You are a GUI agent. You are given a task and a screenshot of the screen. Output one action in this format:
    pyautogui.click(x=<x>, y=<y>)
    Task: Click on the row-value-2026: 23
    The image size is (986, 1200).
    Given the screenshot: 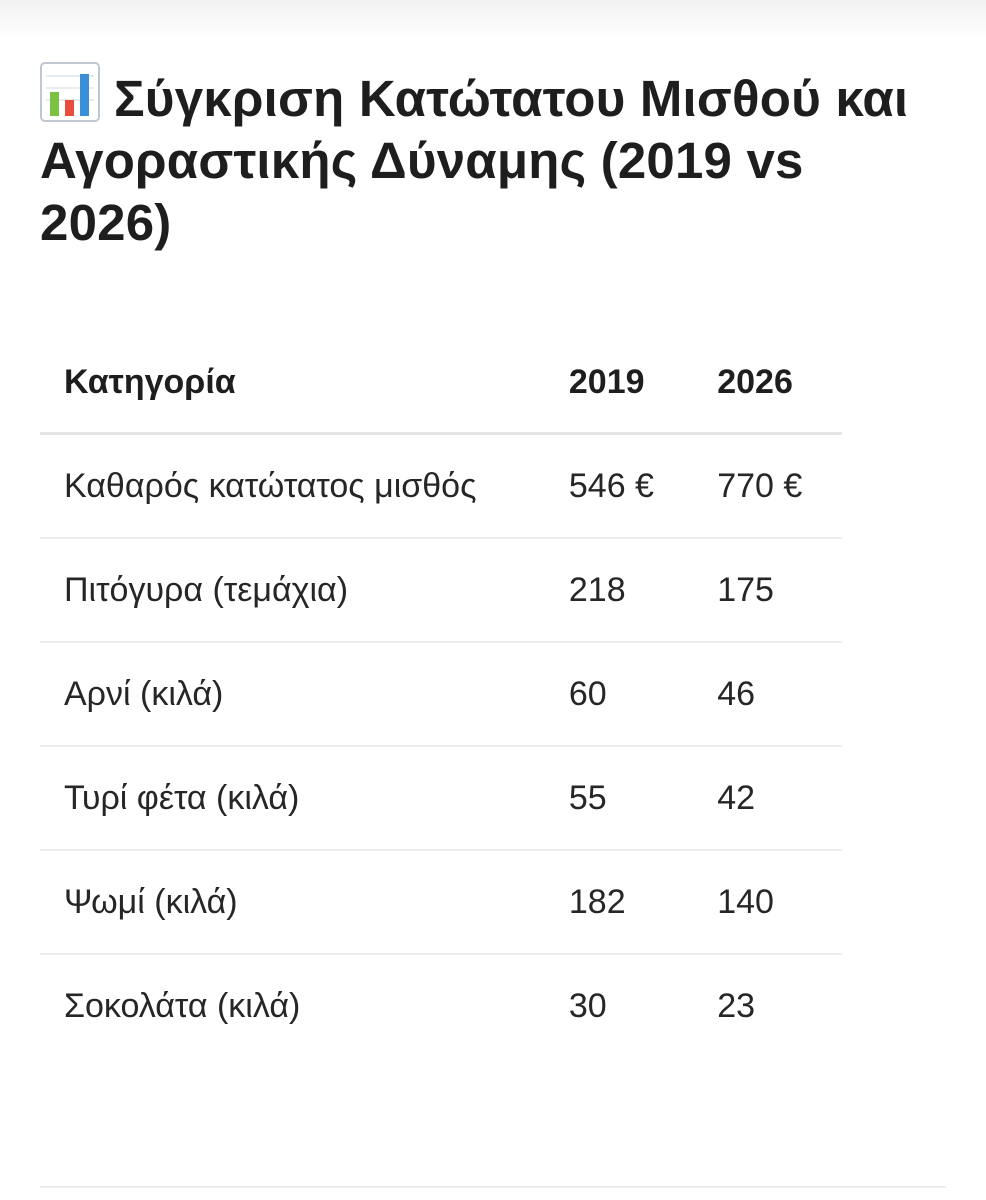 What is the action you would take?
    pyautogui.click(x=736, y=1006)
    